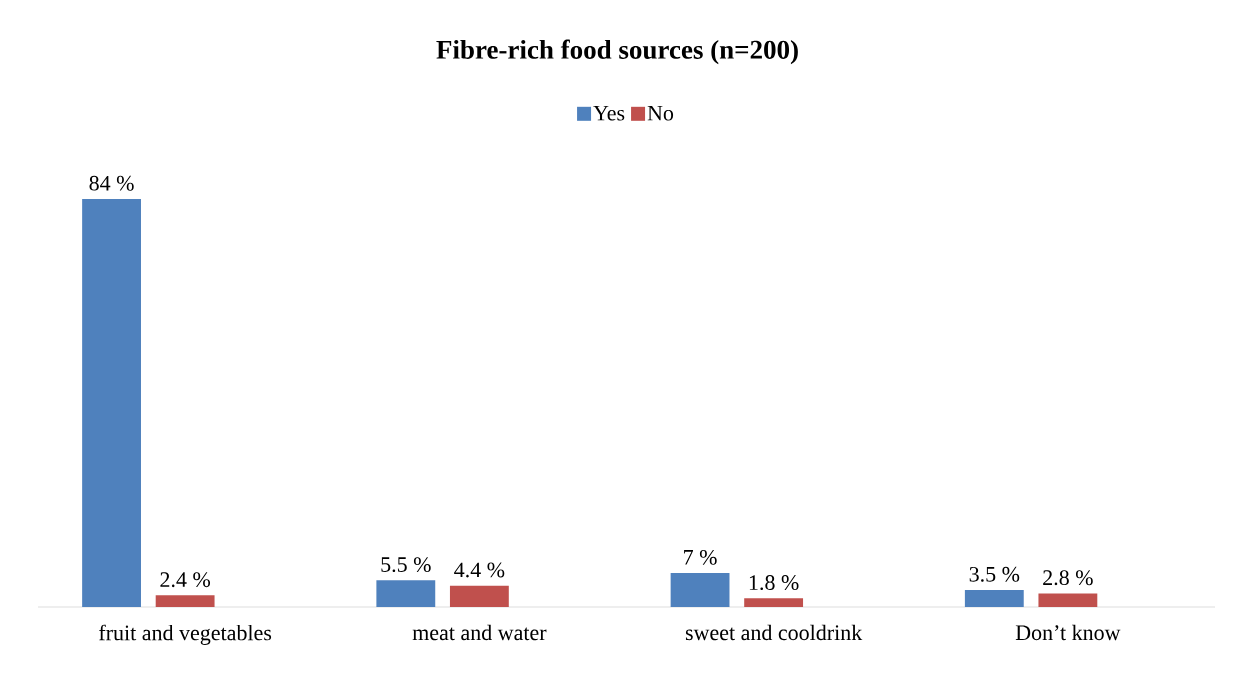  What do you see at coordinates (994, 574) in the screenshot?
I see `data-label: 3.5 %` at bounding box center [994, 574].